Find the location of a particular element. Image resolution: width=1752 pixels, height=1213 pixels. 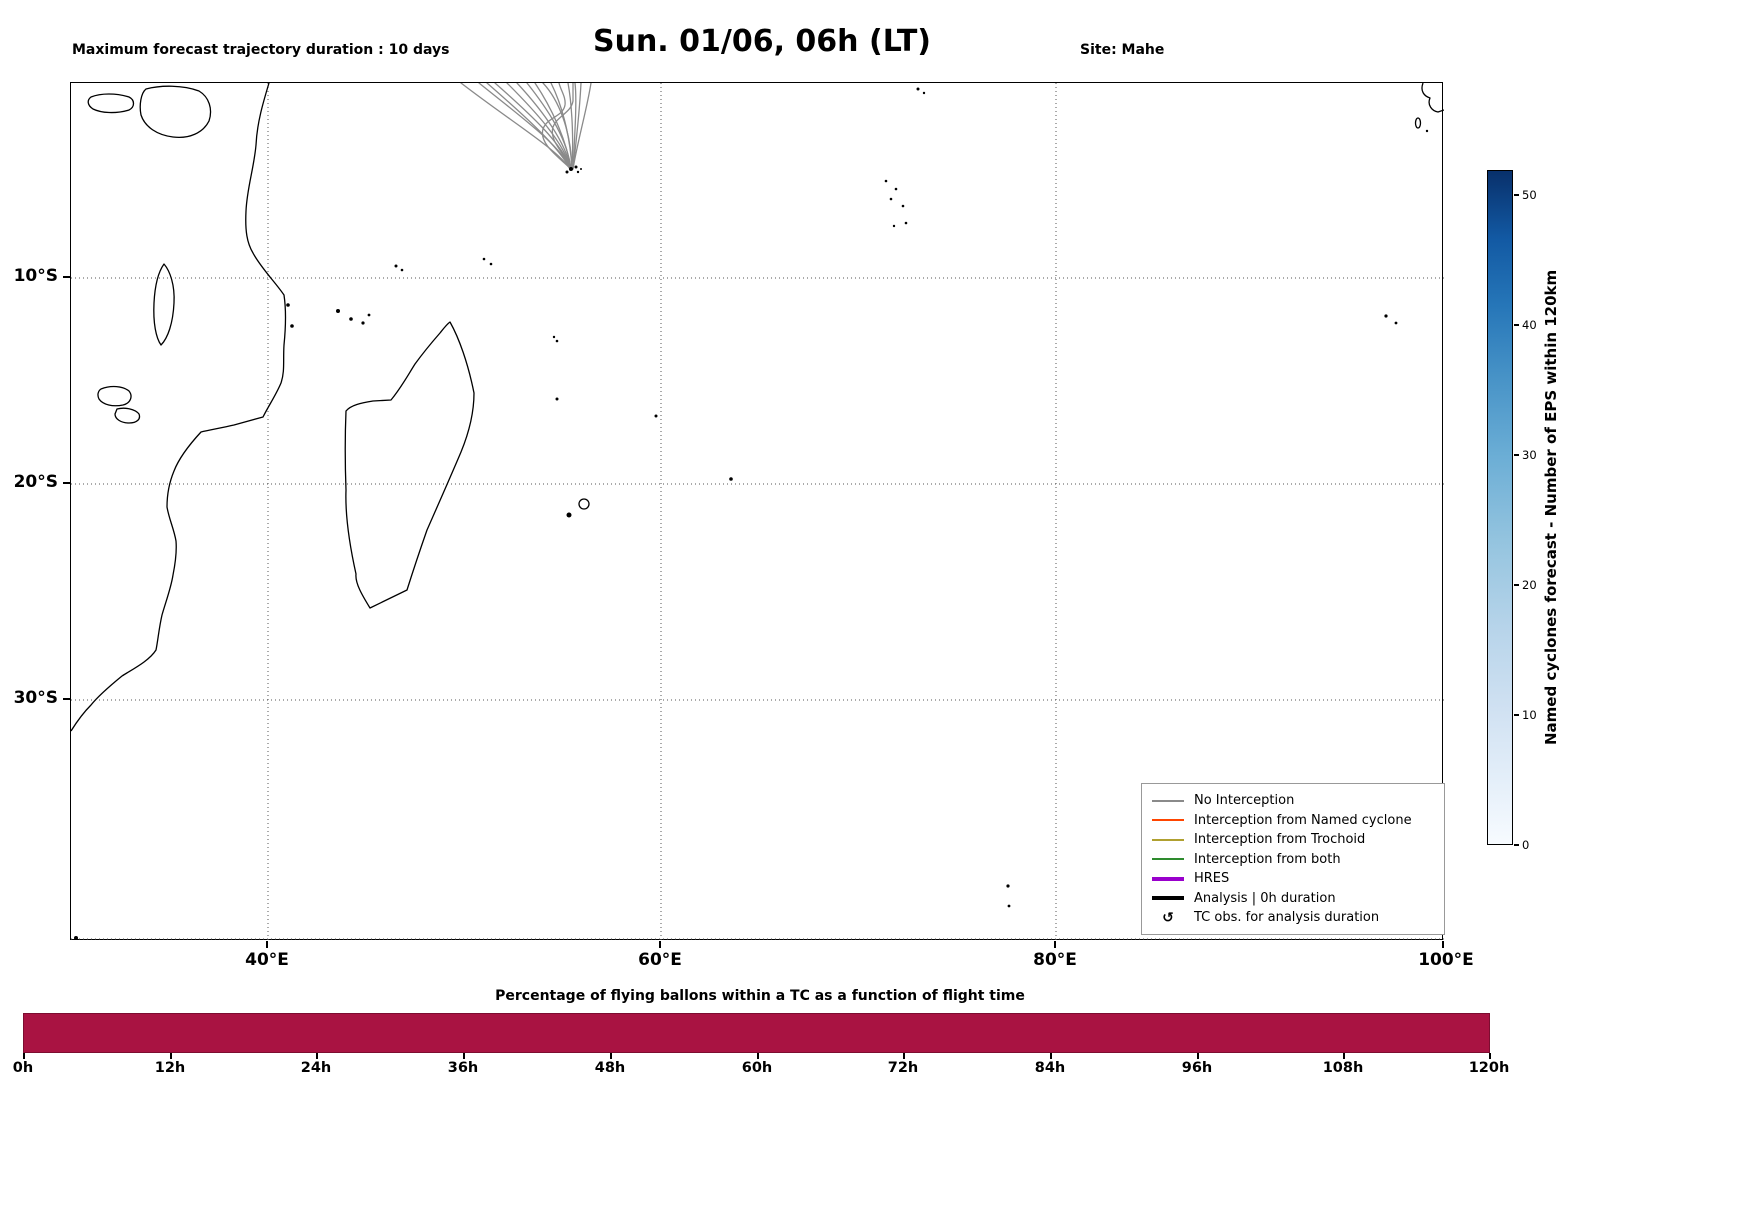

info-line-site: Site: Mahe is located at coordinates (1122, 50).